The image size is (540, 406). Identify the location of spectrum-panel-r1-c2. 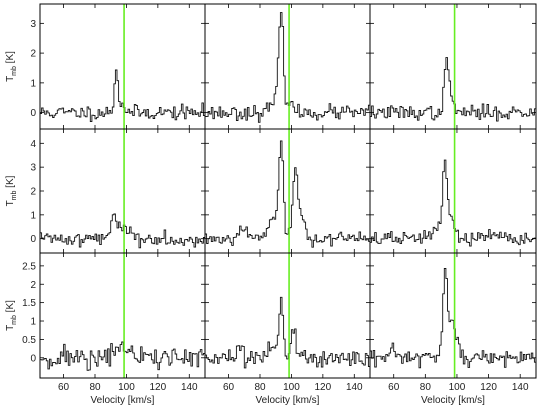
(287, 66).